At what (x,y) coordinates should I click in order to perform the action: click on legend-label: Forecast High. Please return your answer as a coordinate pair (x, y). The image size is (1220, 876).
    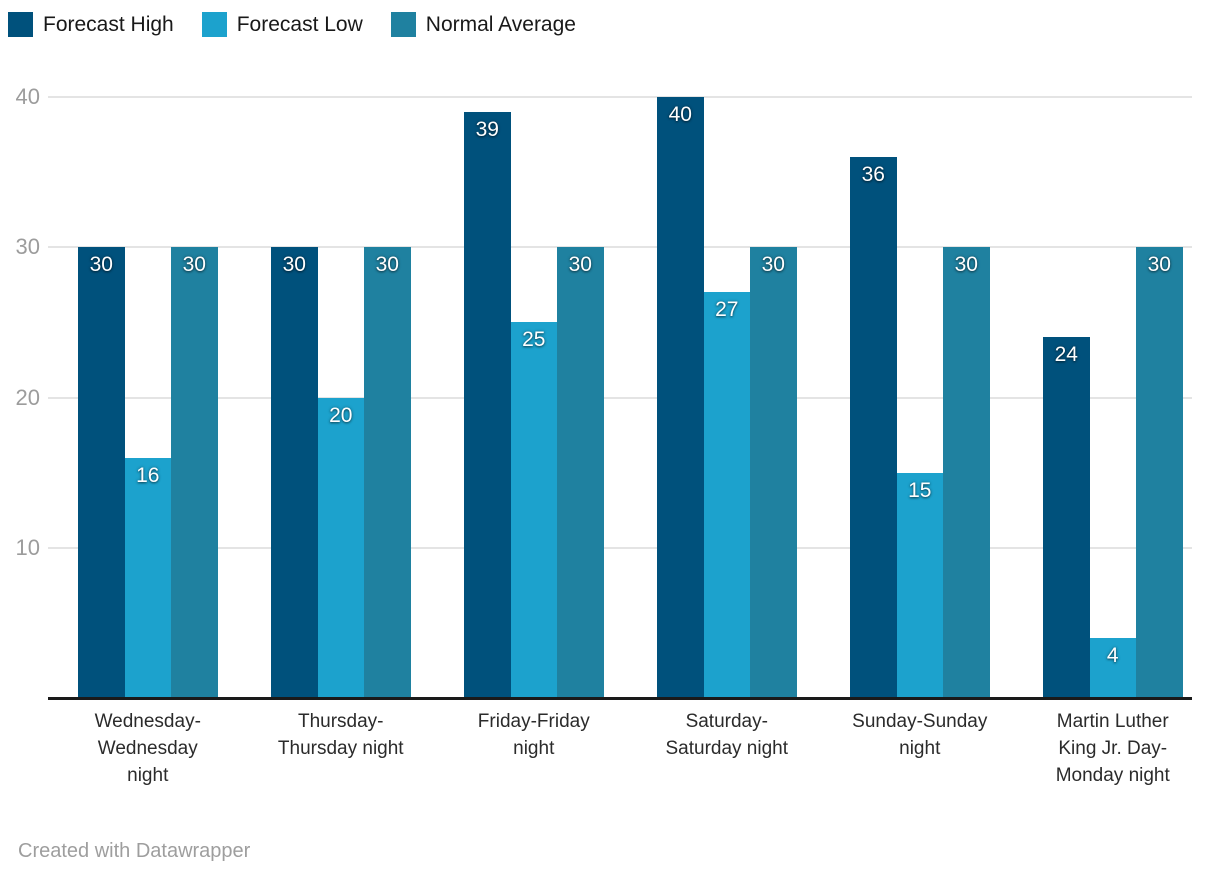
    Looking at the image, I should click on (108, 24).